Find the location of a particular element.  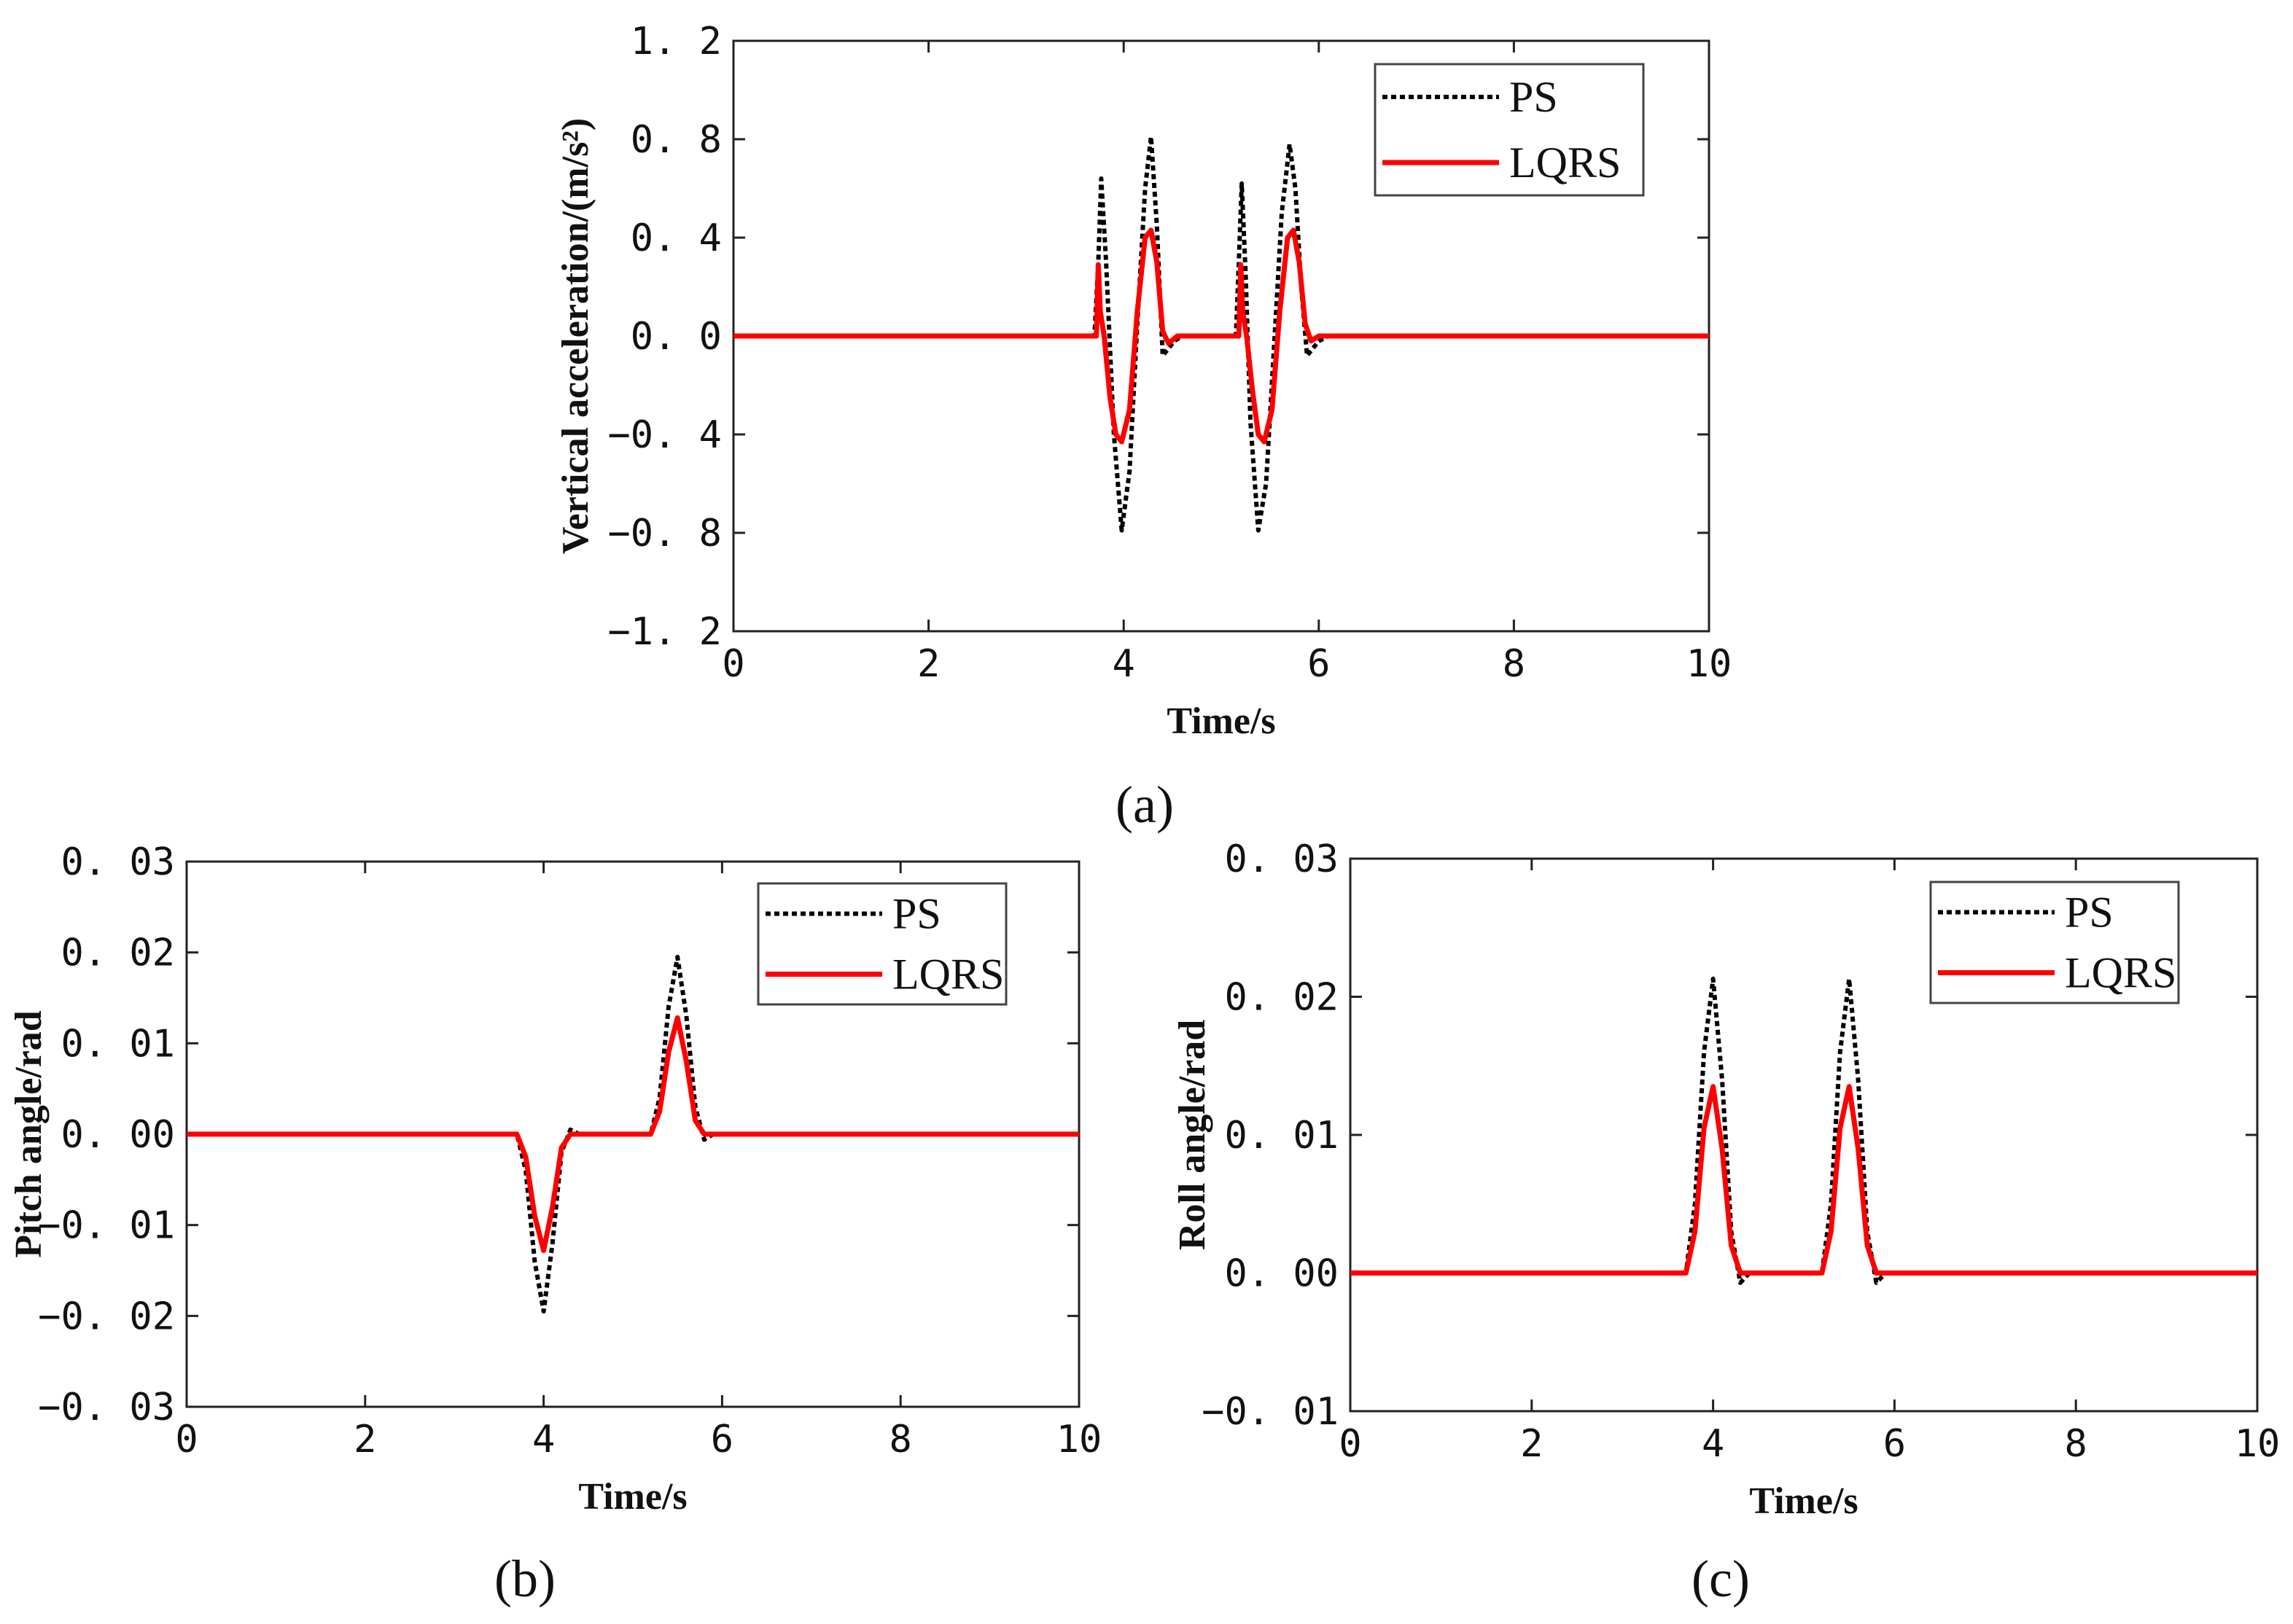

y-tick-label: 0. 0 is located at coordinates (676, 337).